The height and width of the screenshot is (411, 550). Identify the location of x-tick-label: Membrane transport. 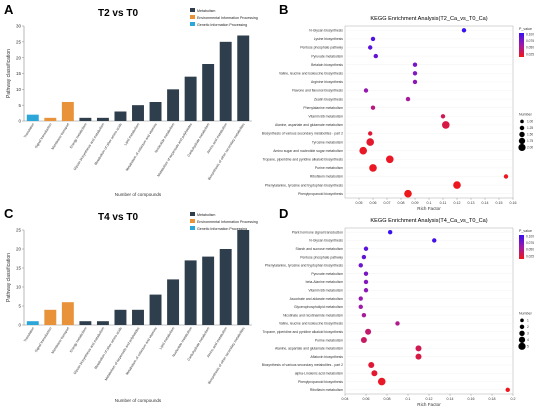
(61, 136).